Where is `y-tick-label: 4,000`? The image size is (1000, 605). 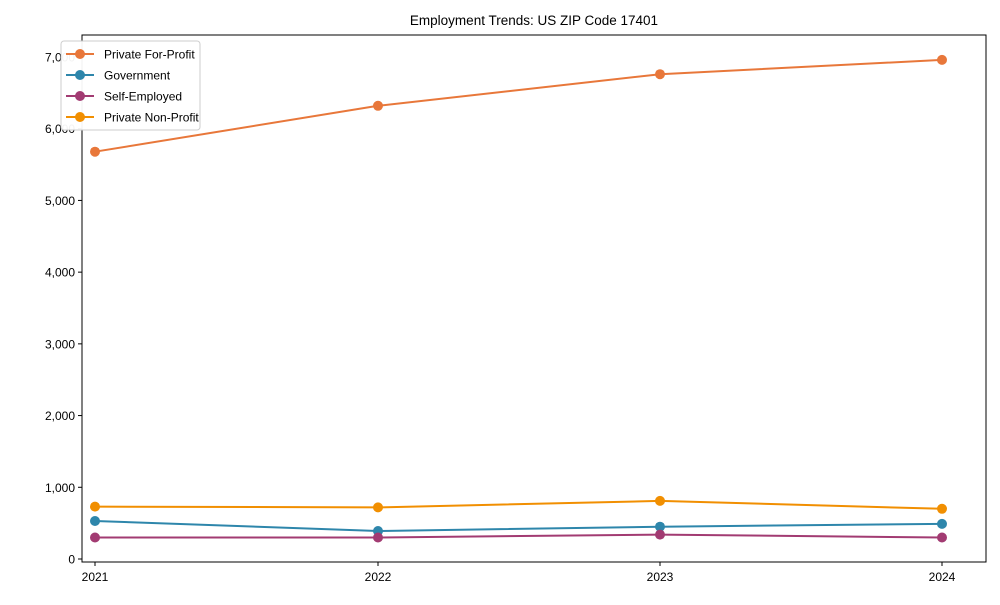 y-tick-label: 4,000 is located at coordinates (60, 273).